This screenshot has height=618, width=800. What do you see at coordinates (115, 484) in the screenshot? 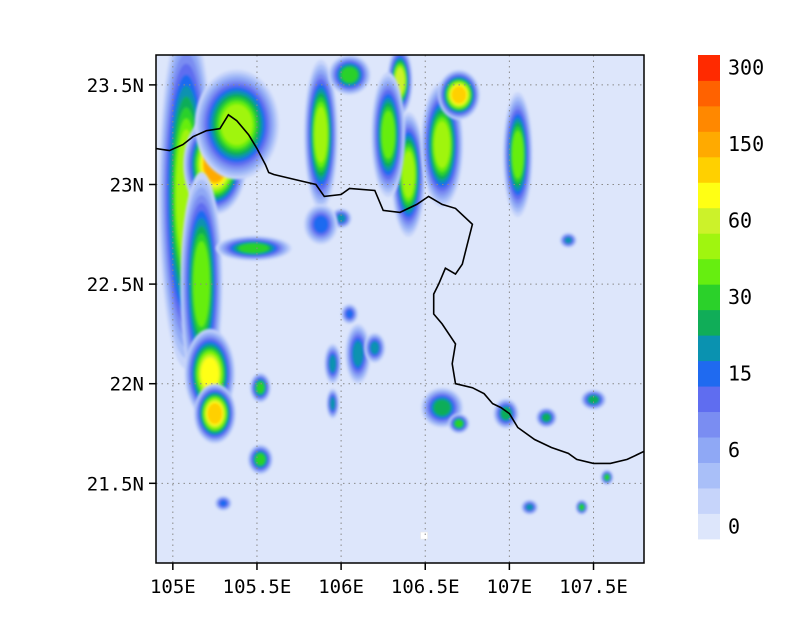
I see `y-tick-label: 21.5N` at bounding box center [115, 484].